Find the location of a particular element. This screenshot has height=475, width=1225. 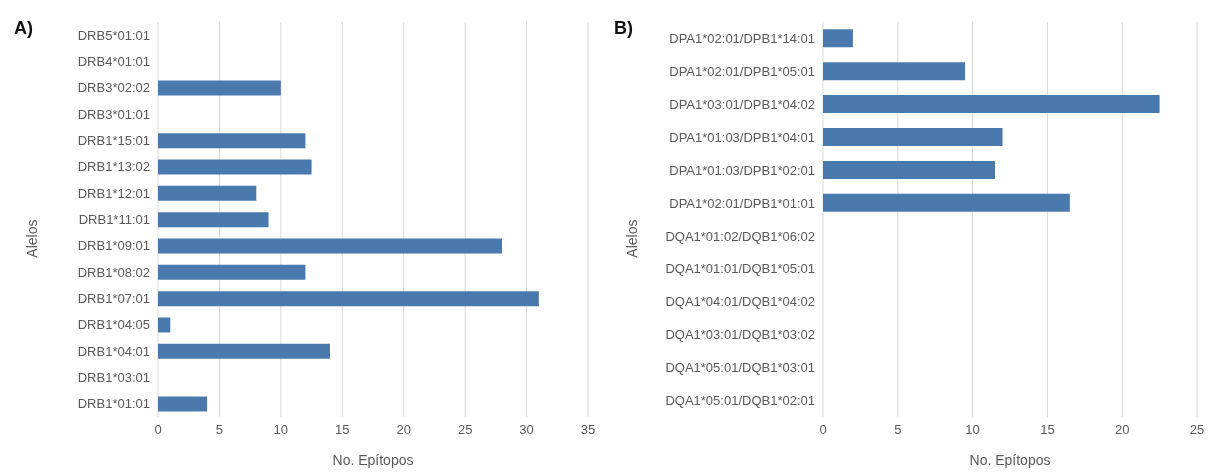

y-tick-label: DQA1*05:01/DQB1*02:01 is located at coordinates (740, 401).